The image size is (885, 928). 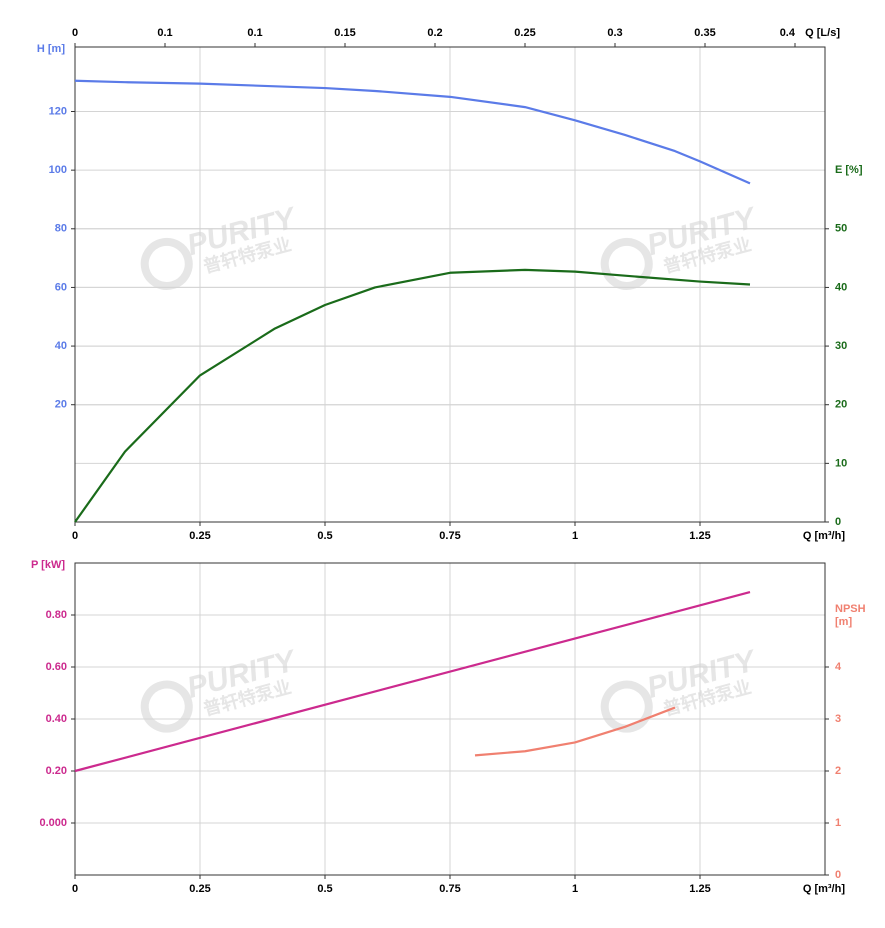 What do you see at coordinates (58, 170) in the screenshot?
I see `y-tick-label: 100` at bounding box center [58, 170].